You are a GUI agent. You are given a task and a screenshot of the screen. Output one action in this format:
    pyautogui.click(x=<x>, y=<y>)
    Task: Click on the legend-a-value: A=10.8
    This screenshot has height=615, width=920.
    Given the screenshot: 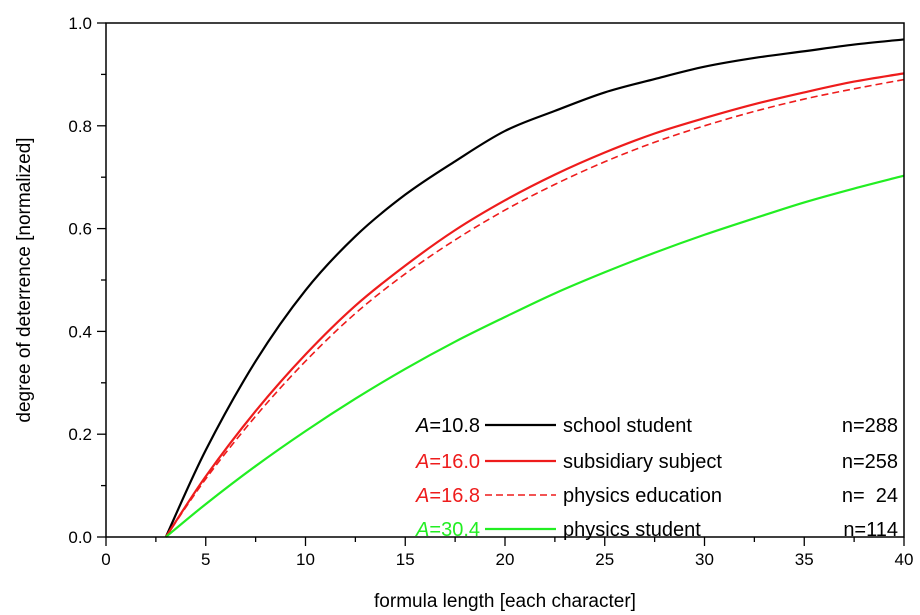 What is the action you would take?
    pyautogui.click(x=447, y=426)
    